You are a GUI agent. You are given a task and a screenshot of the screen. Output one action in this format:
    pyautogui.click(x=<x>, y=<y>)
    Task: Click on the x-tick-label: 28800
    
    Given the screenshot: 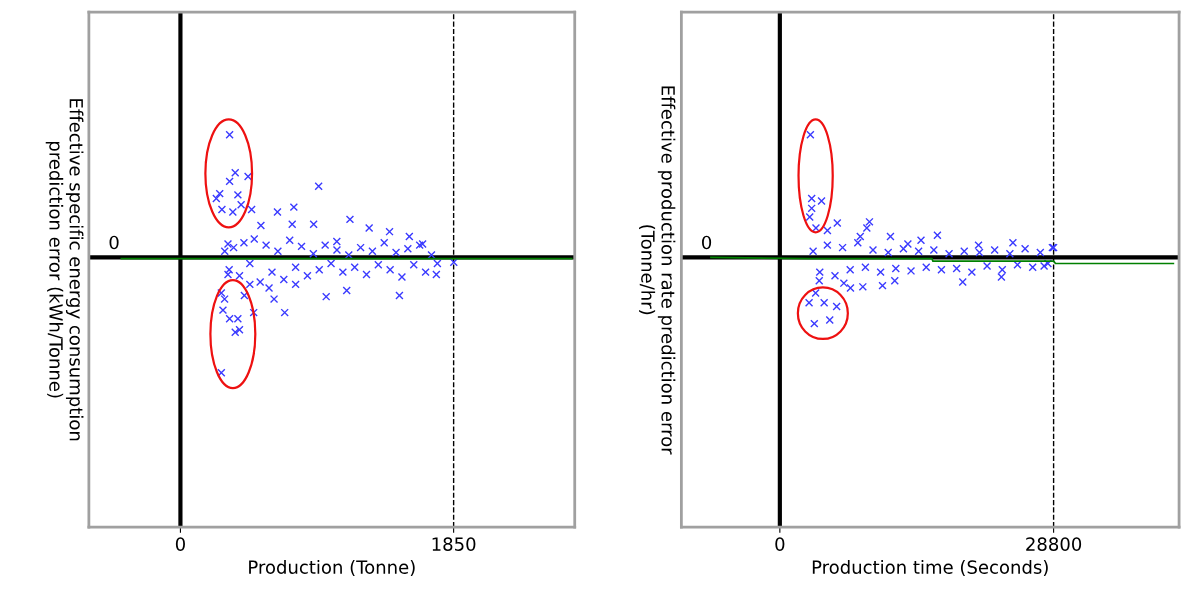 What is the action you would take?
    pyautogui.click(x=1054, y=544)
    